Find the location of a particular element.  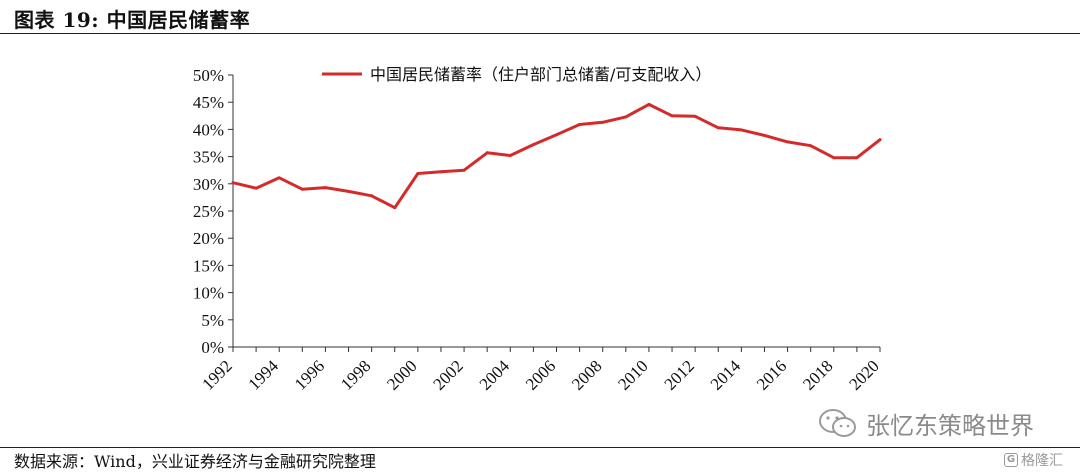

y-tick-label: 20% is located at coordinates (208, 238).